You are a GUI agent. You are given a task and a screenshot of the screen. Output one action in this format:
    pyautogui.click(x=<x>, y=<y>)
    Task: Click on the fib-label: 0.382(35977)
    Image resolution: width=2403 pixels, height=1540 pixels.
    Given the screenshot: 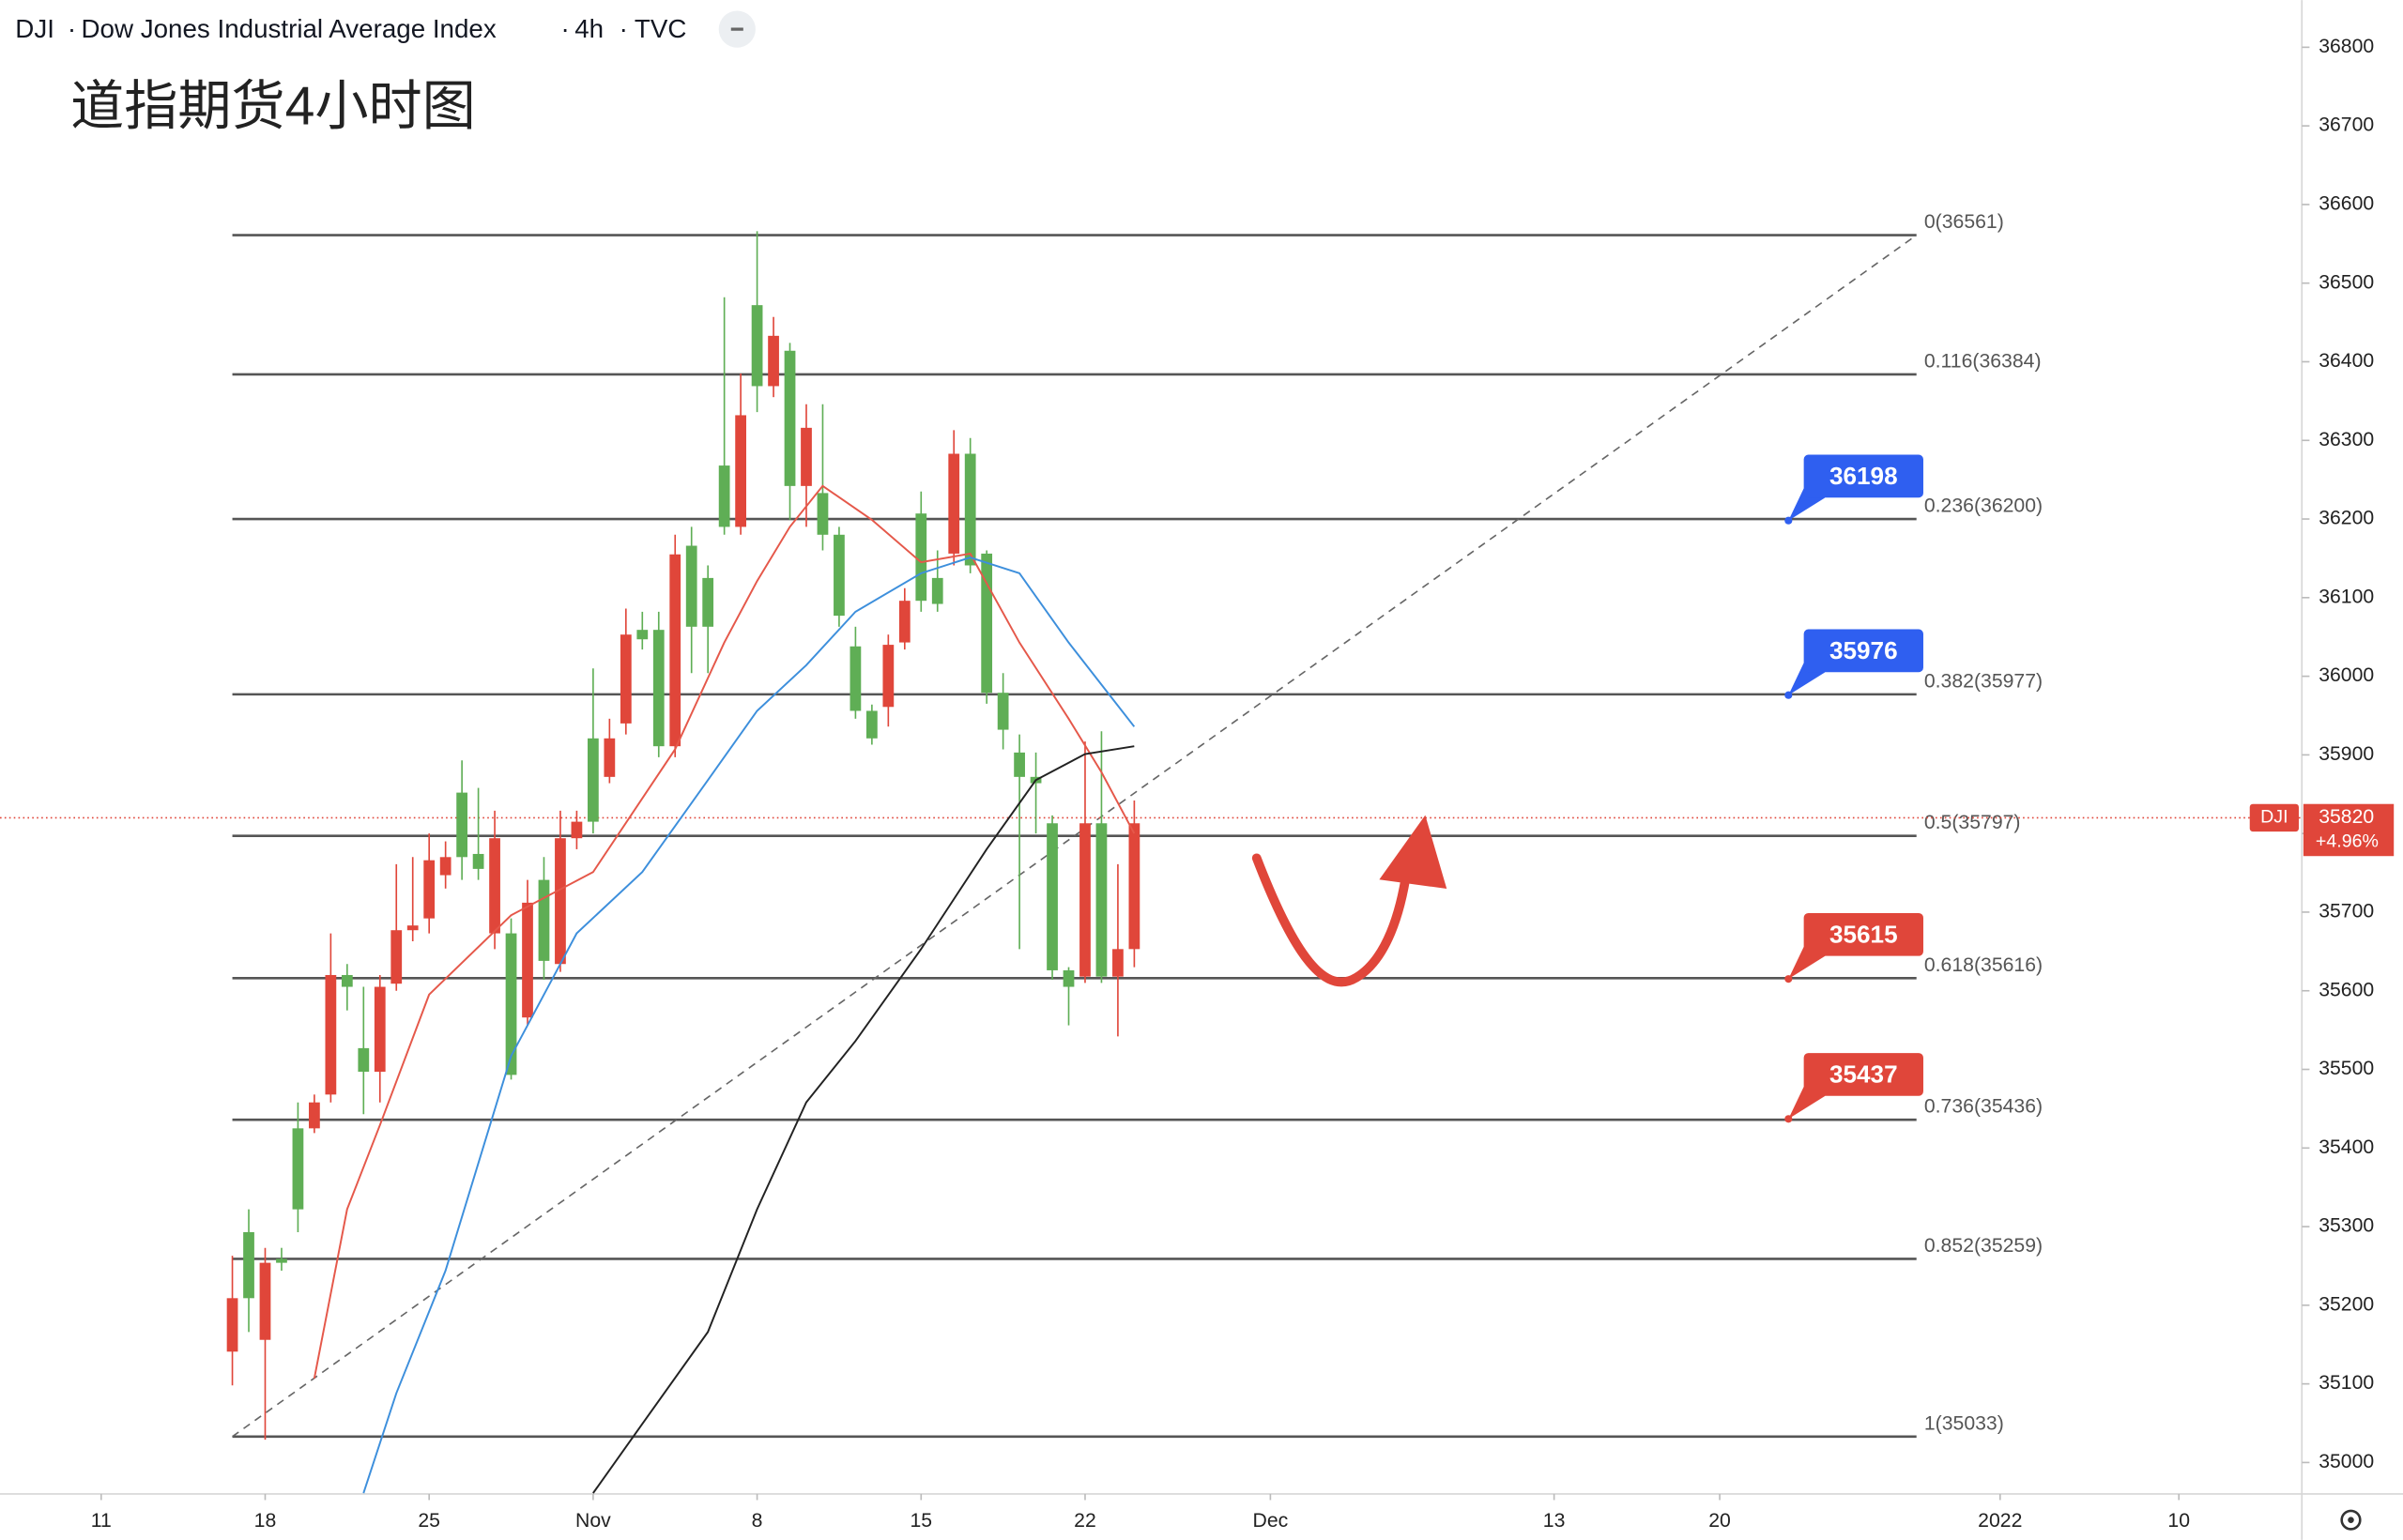 What is the action you would take?
    pyautogui.click(x=1984, y=681)
    